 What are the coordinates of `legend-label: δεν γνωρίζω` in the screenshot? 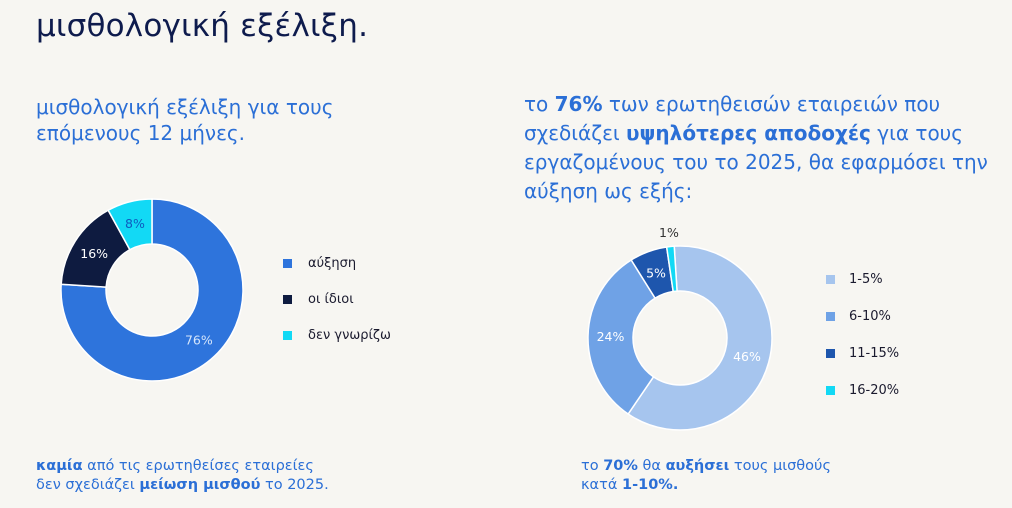 It's located at (349, 335).